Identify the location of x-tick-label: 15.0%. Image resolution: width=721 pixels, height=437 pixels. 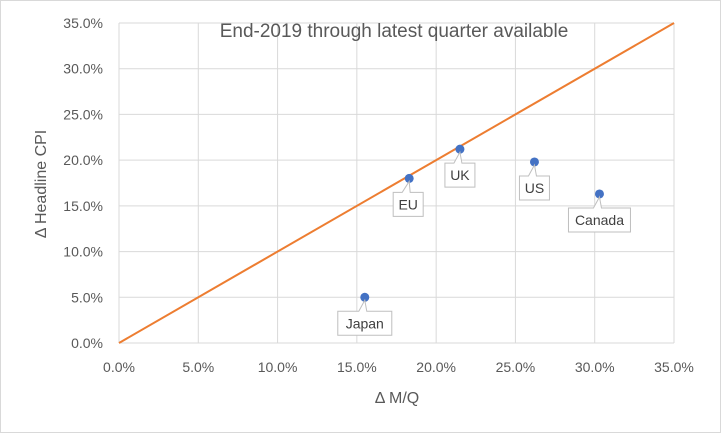
(357, 367).